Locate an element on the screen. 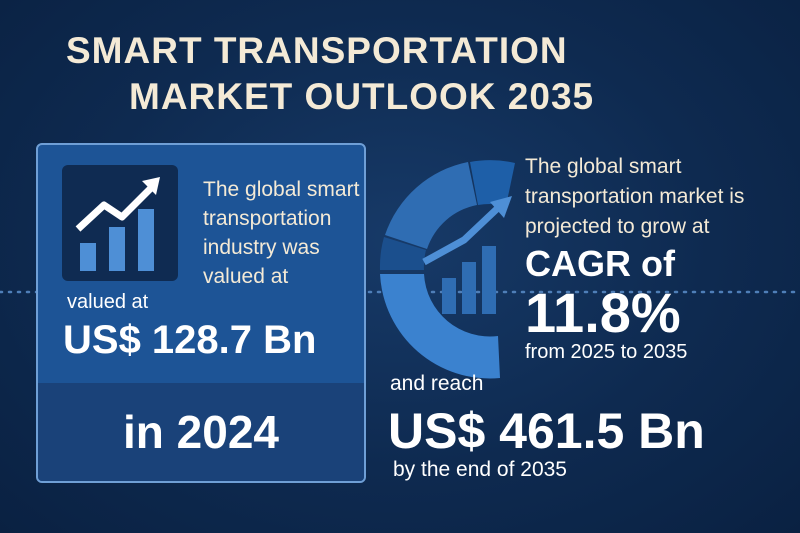  reach-note: by the end of 2035 is located at coordinates (480, 469).